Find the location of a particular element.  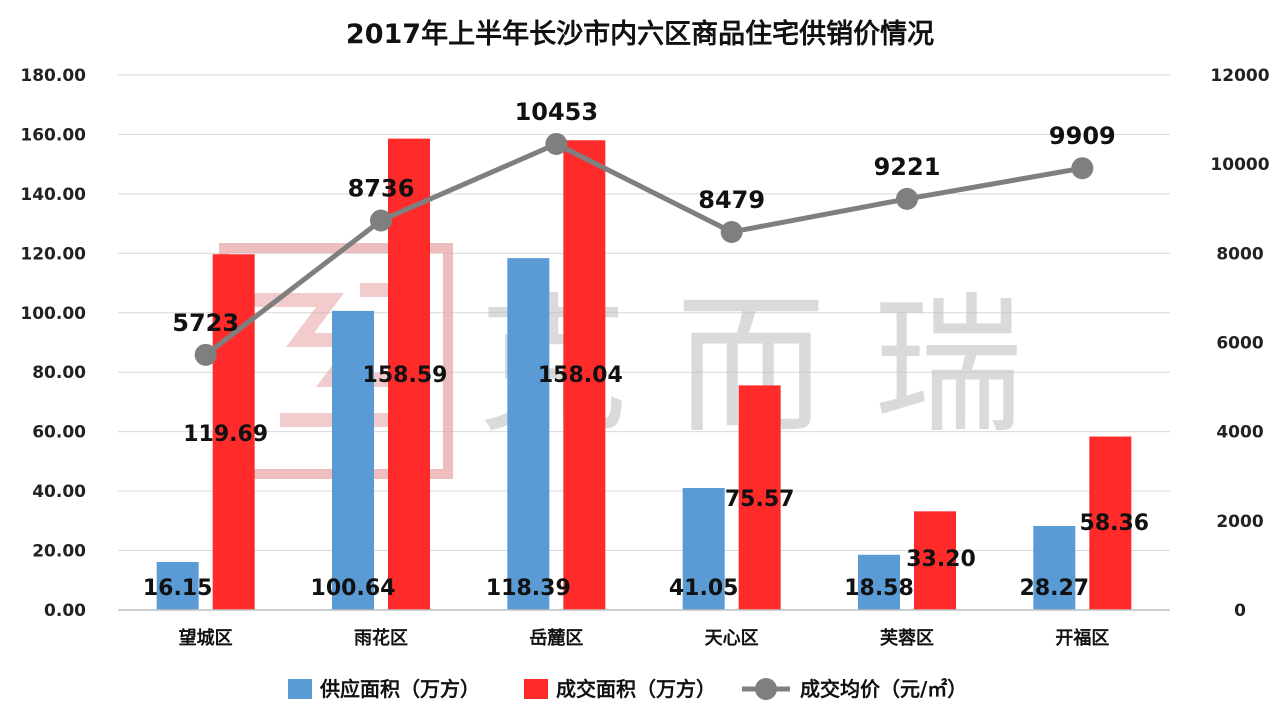

sold-area-label: 75.57 is located at coordinates (760, 499).